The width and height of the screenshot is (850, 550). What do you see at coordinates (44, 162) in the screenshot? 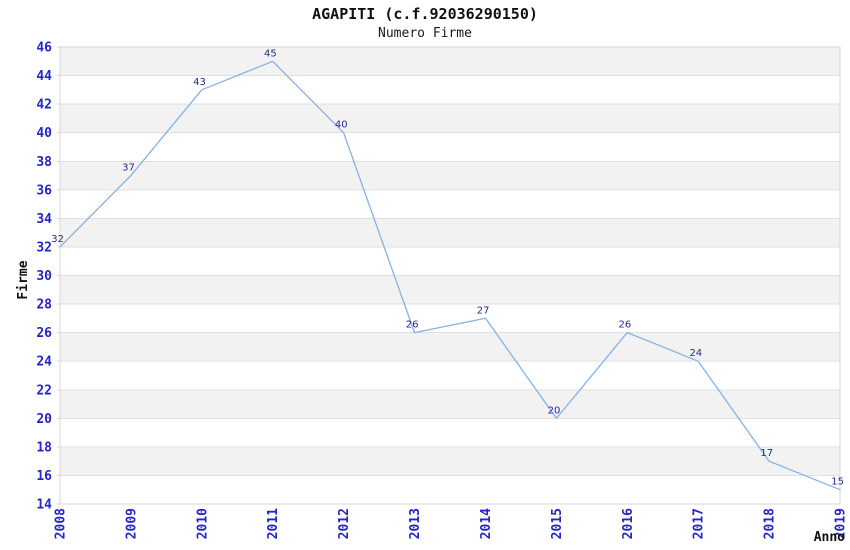
I see `y-tick-label: 38` at bounding box center [44, 162].